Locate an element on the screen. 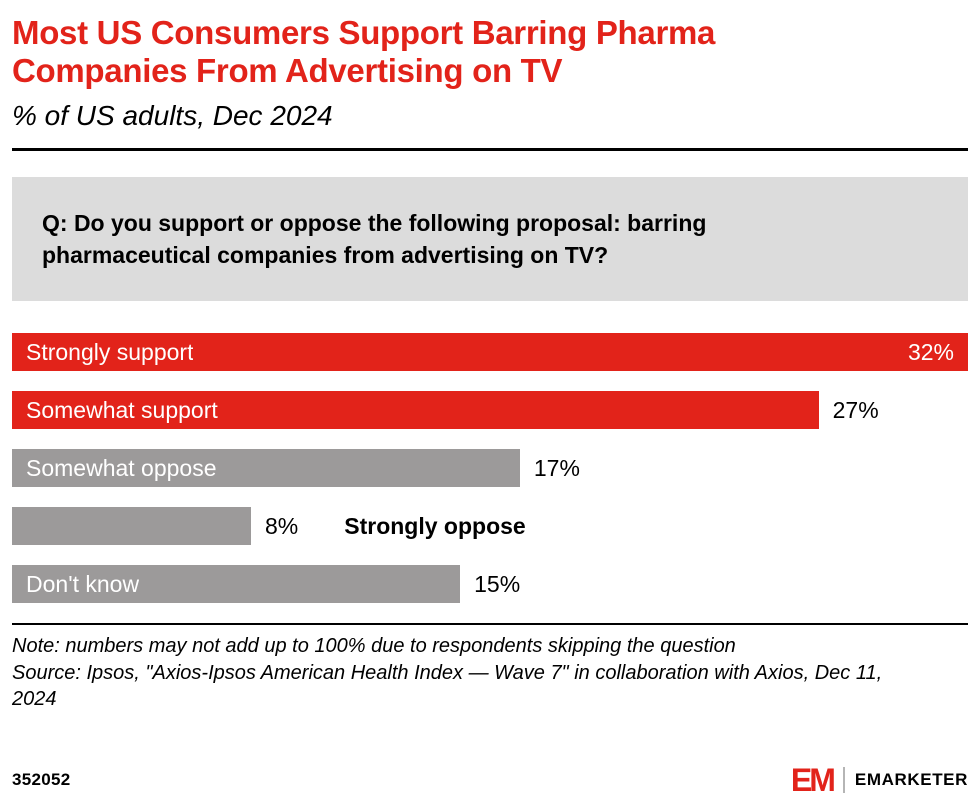 The image size is (980, 808). bar-category-label: Don't know is located at coordinates (83, 583).